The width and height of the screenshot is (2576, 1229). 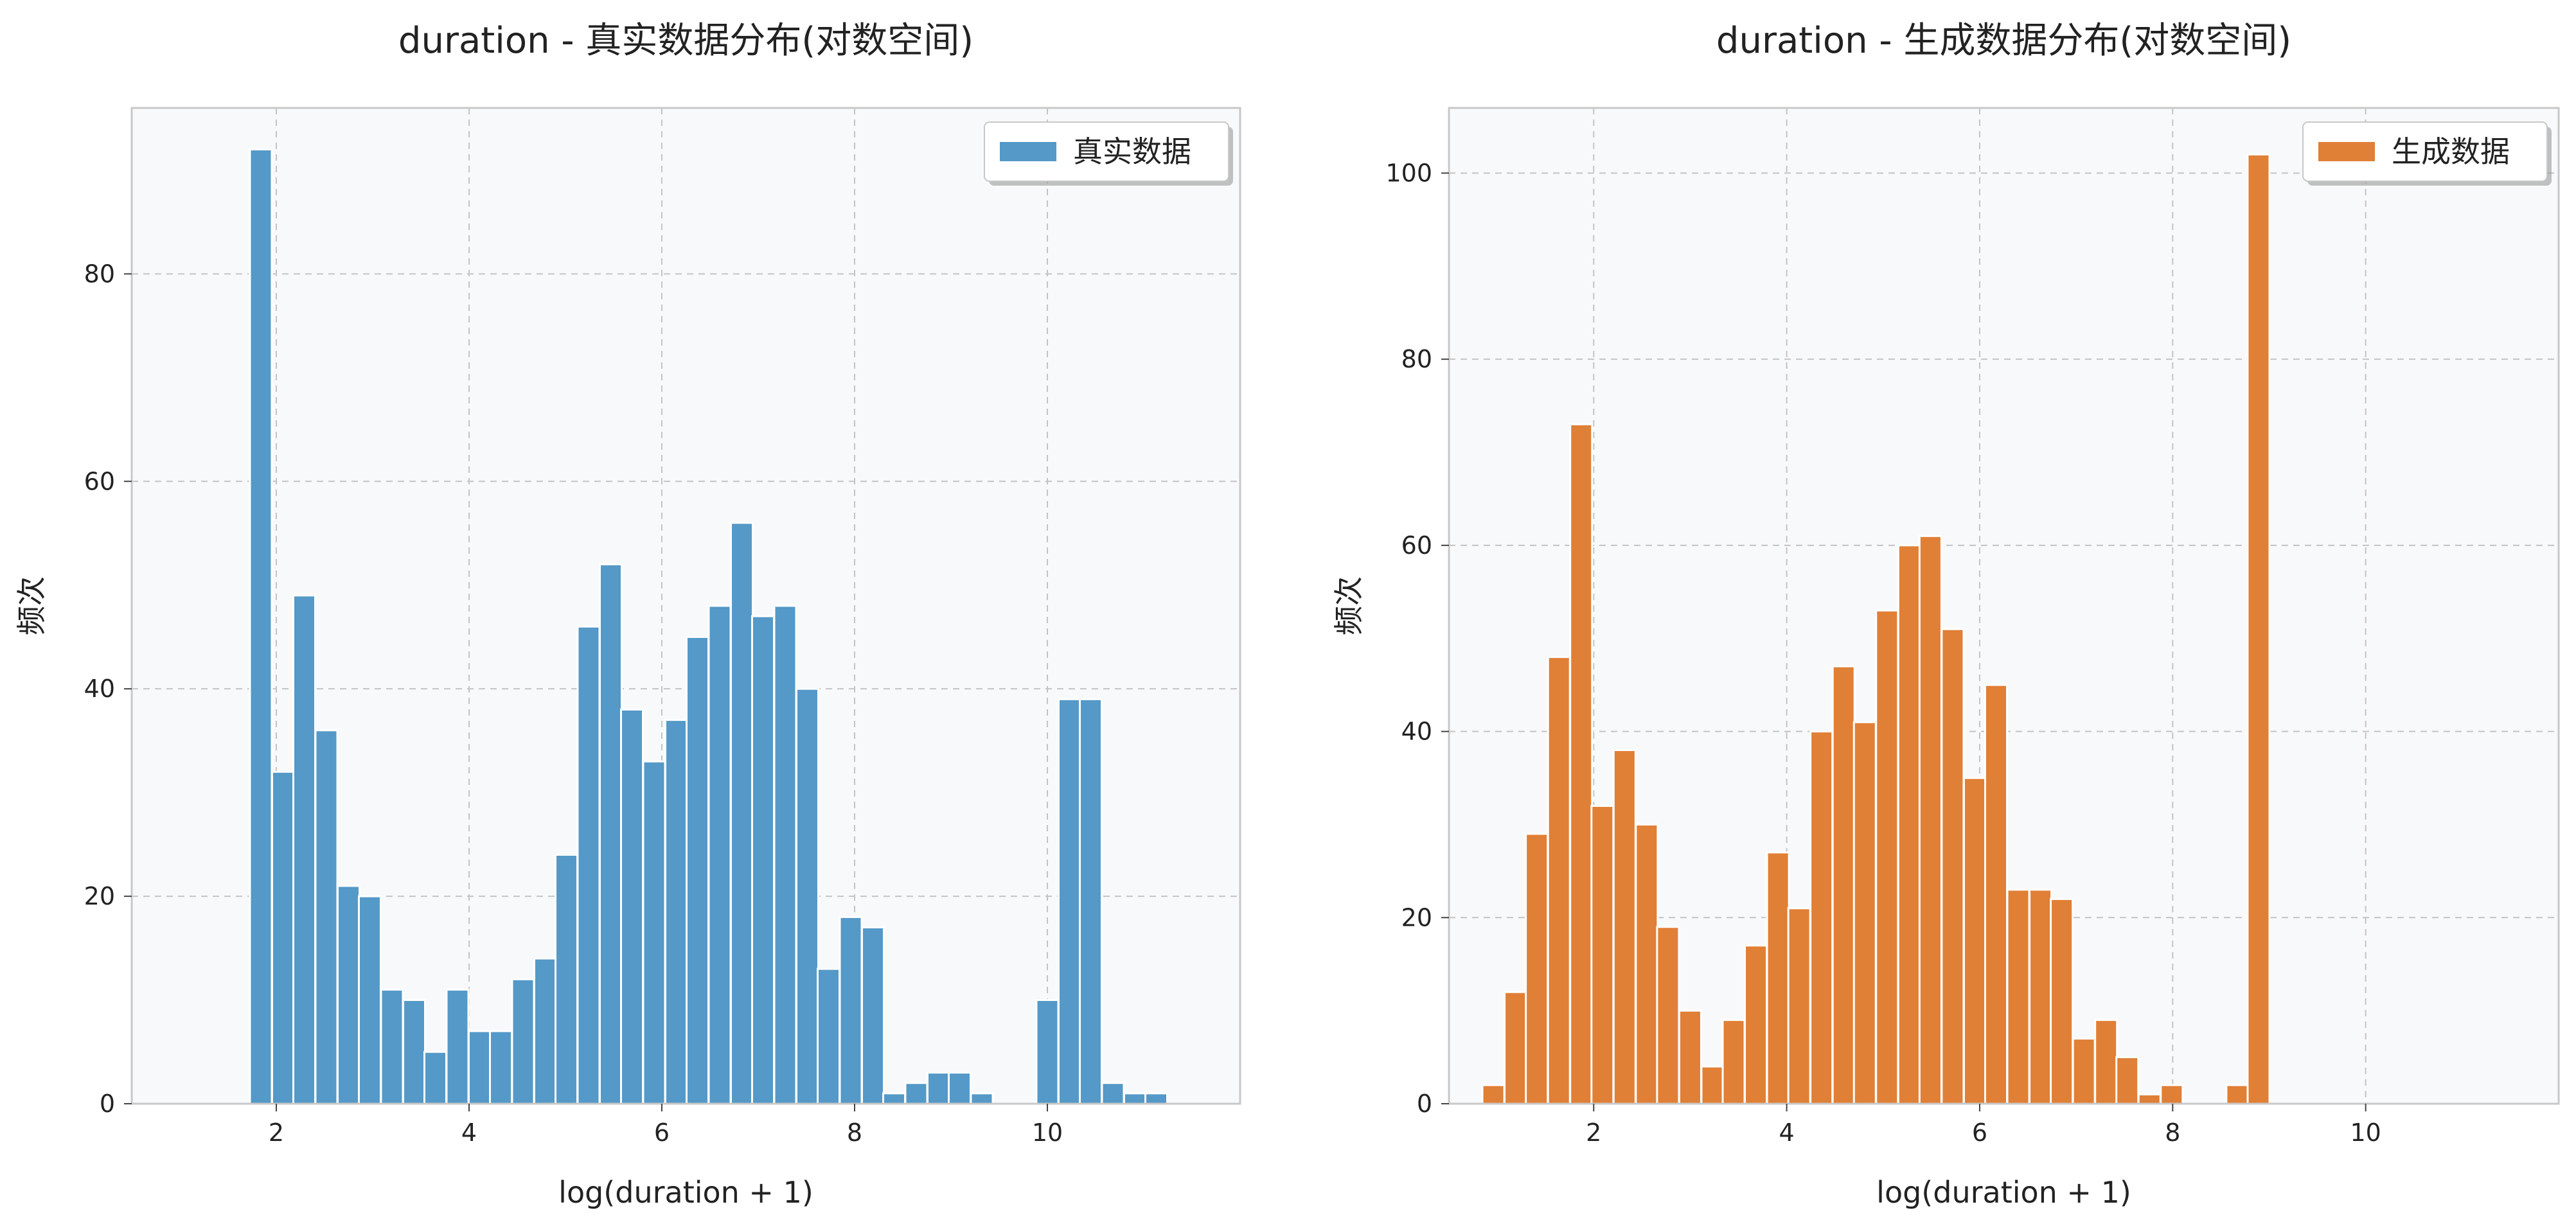 What do you see at coordinates (100, 481) in the screenshot?
I see `y-tick-label: 60` at bounding box center [100, 481].